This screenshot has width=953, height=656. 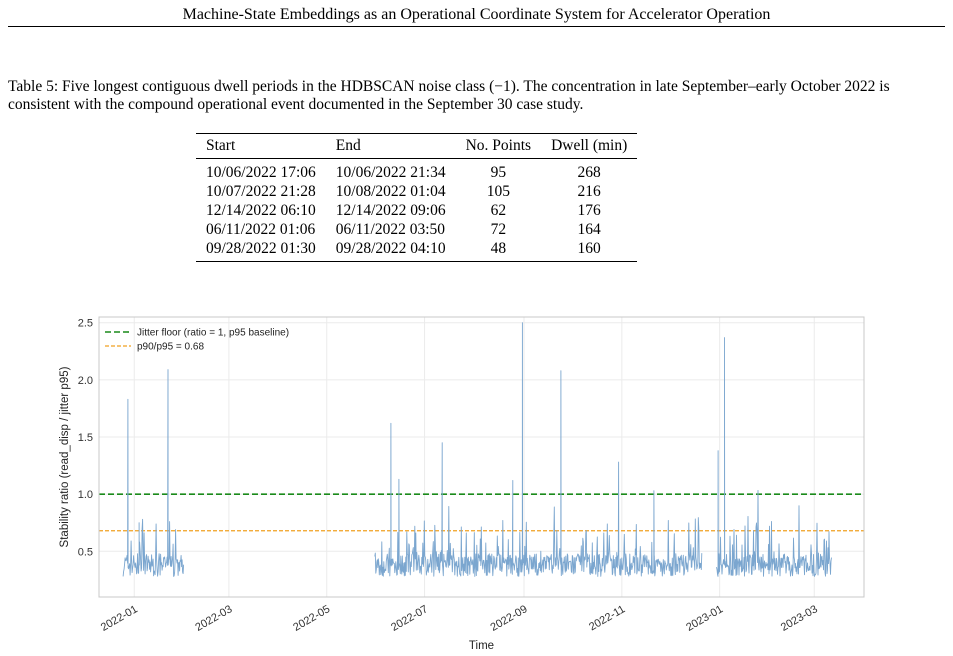 I want to click on cell-points: 62, so click(x=498, y=210).